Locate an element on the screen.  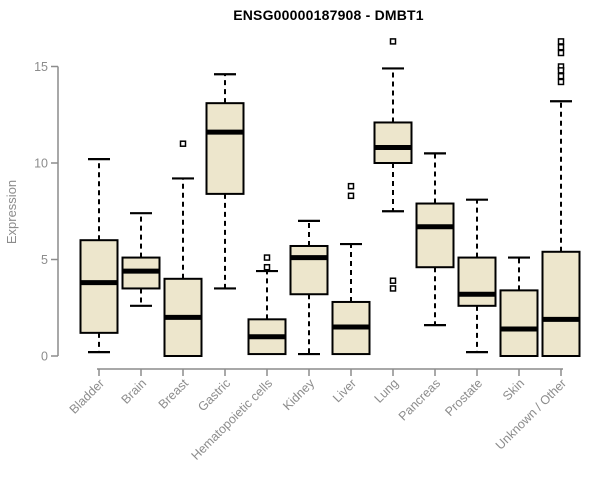
x-category-label: Liver is located at coordinates (344, 390).